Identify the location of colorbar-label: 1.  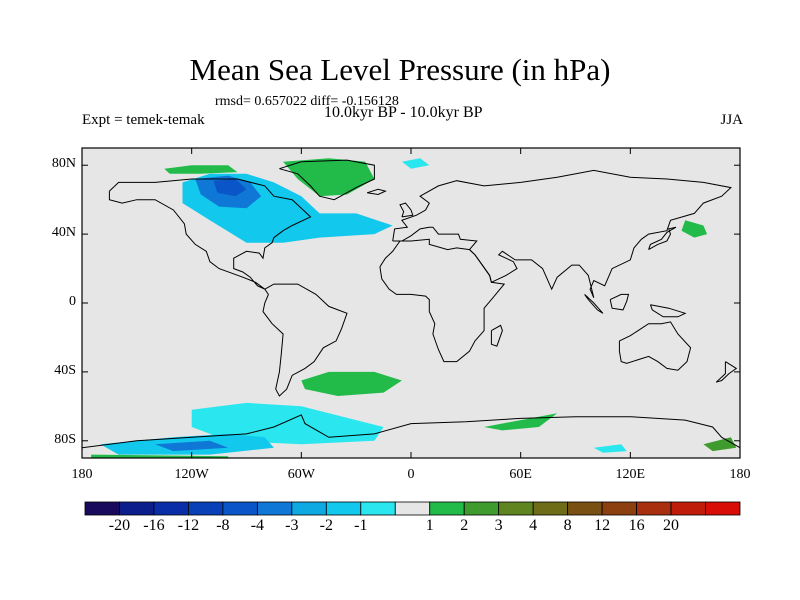
(429, 525).